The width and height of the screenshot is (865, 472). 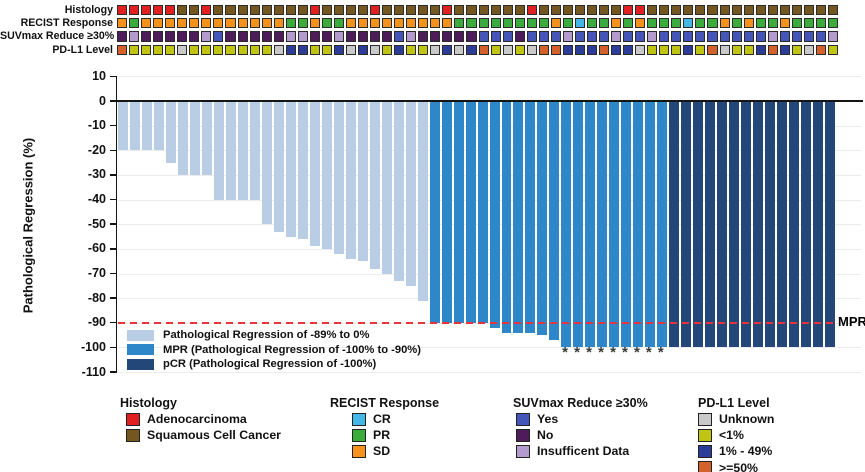 What do you see at coordinates (477, 9) in the screenshot?
I see `annotation-cells` at bounding box center [477, 9].